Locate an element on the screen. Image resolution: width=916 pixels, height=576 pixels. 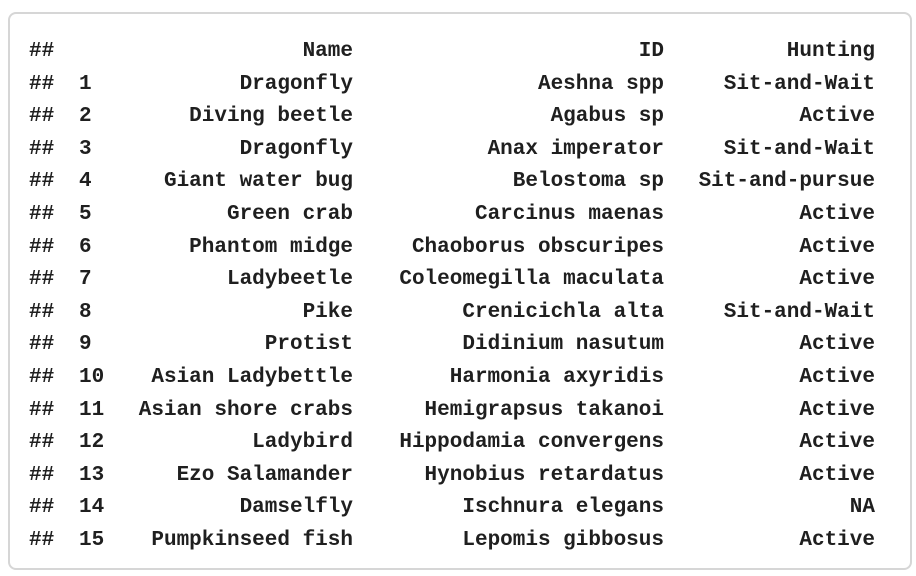
row-index: 4 is located at coordinates (85, 182).